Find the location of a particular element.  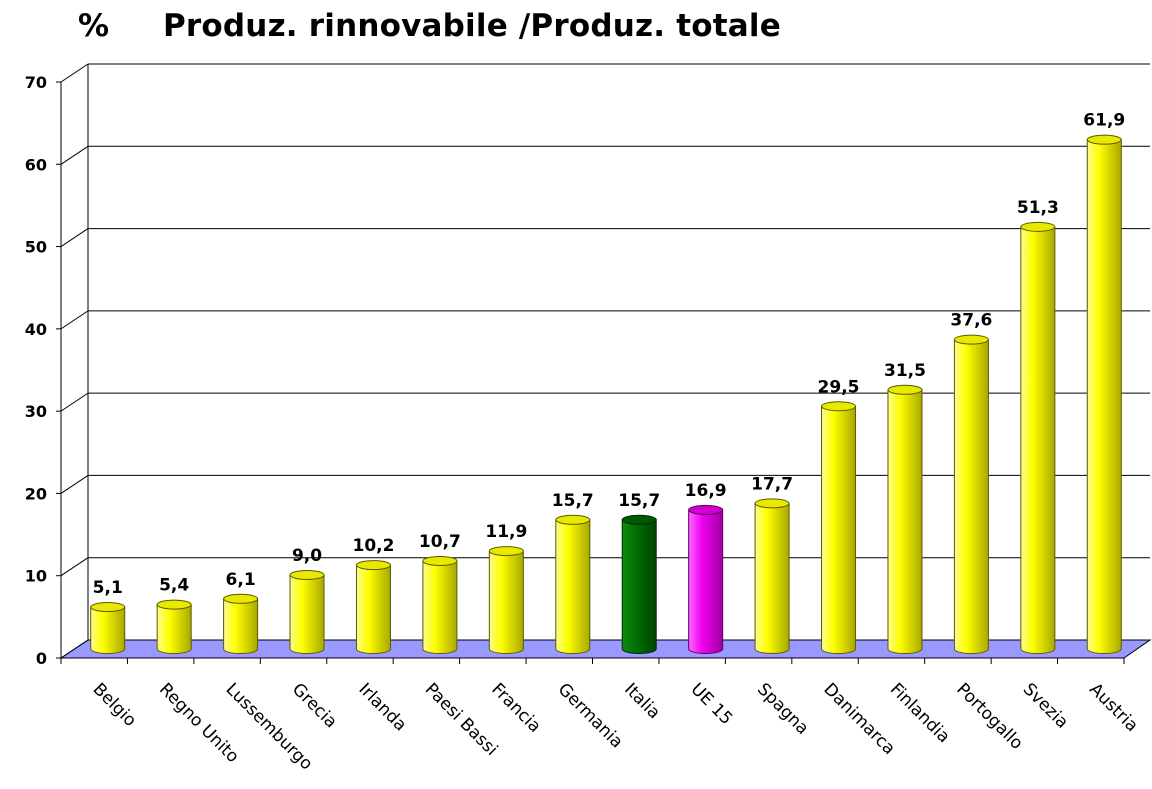

bar-irlanda is located at coordinates (373, 607).